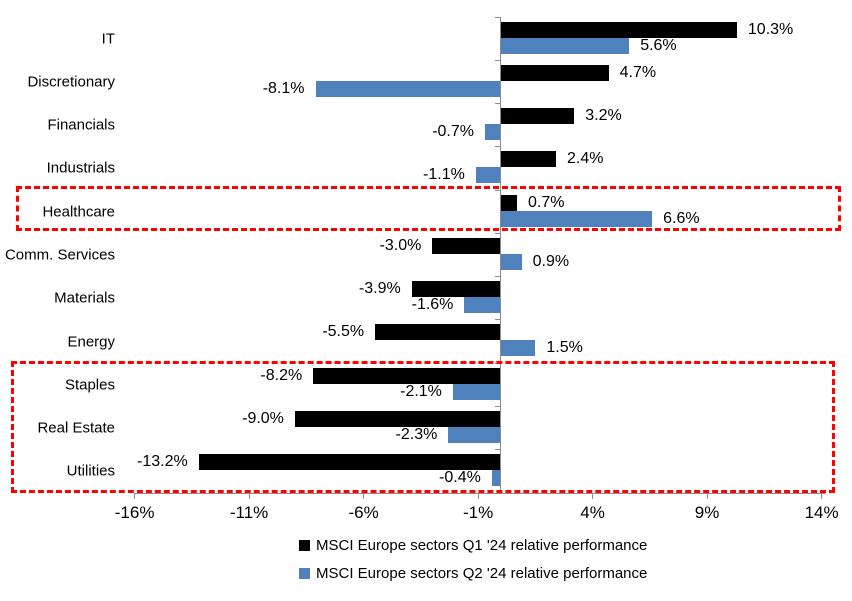 The image size is (852, 601). Describe the element at coordinates (304, 573) in the screenshot. I see `q2-series-swatch-icon` at that location.